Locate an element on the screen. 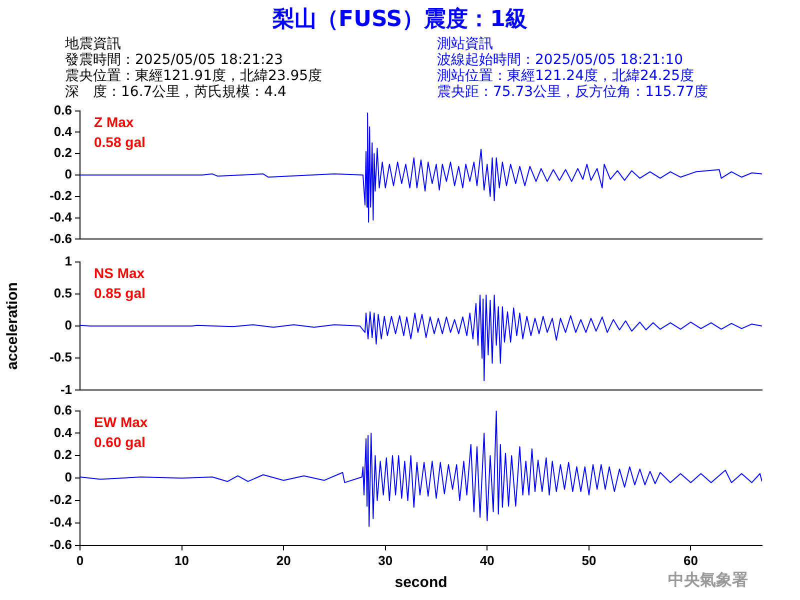 The width and height of the screenshot is (800, 600). text: 中央氣象署 is located at coordinates (708, 580).